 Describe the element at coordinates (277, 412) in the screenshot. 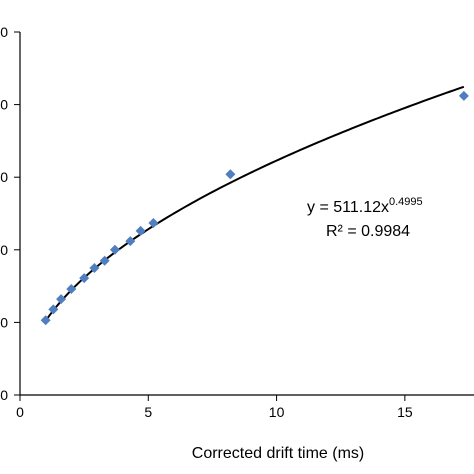

I see `x-tick-label: 10` at that location.